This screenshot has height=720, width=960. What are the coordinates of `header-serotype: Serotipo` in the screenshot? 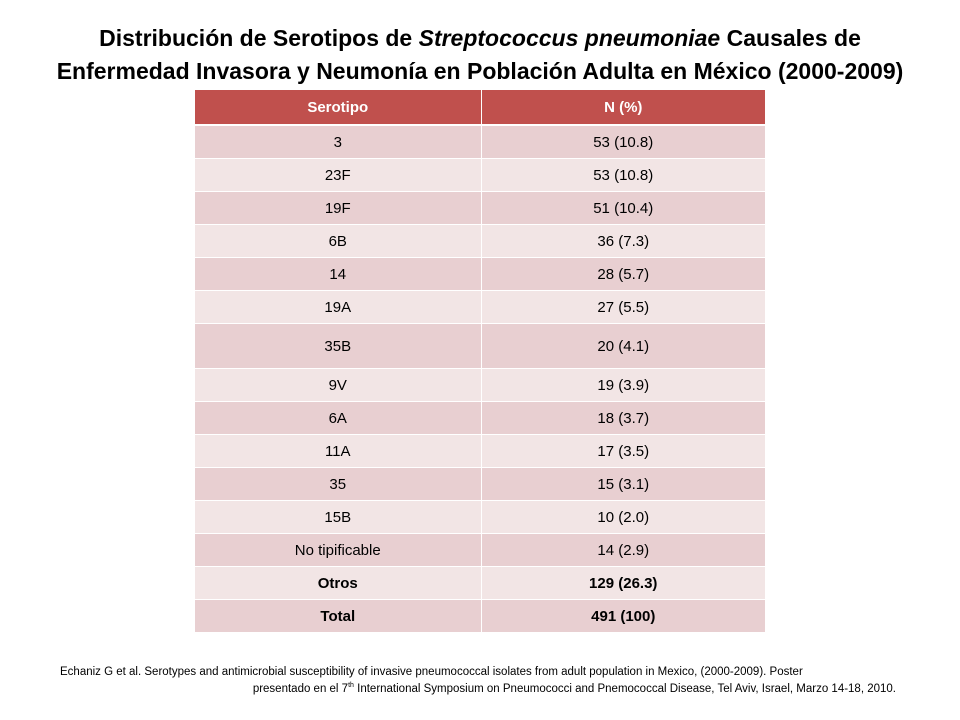 It's located at (338, 108).